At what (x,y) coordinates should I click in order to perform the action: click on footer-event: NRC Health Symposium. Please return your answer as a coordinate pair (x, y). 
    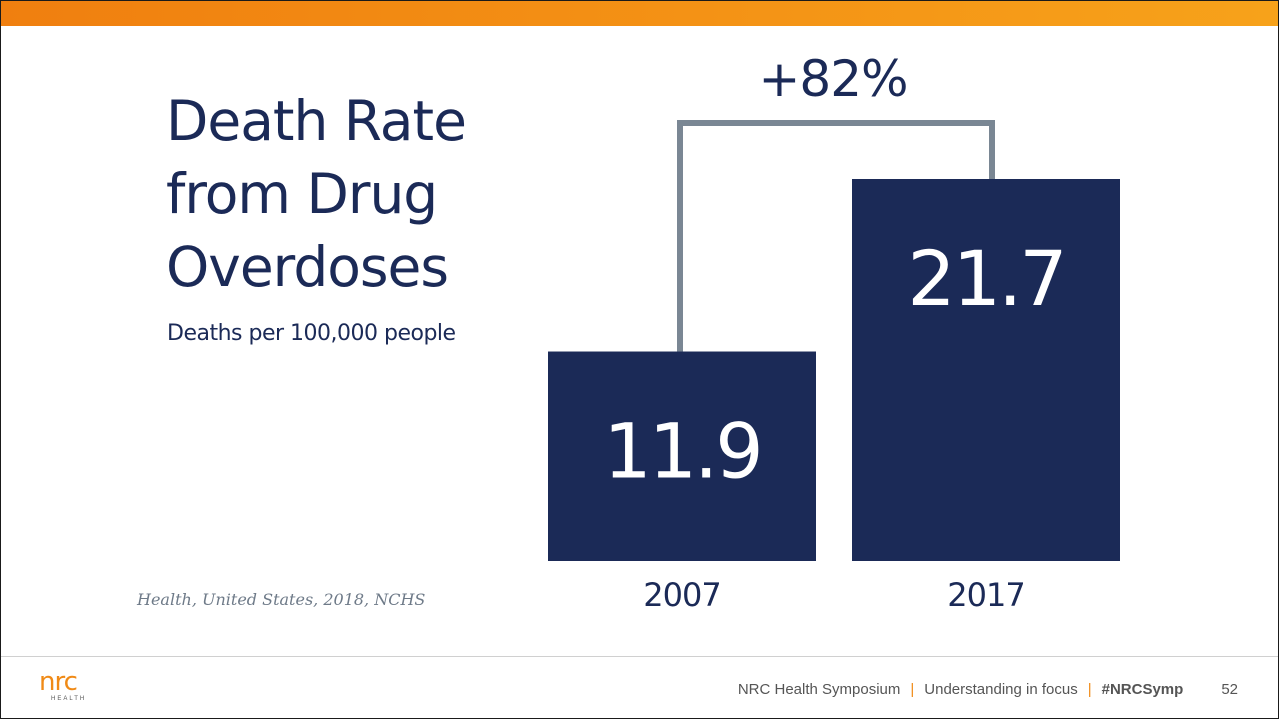
    Looking at the image, I should click on (819, 689).